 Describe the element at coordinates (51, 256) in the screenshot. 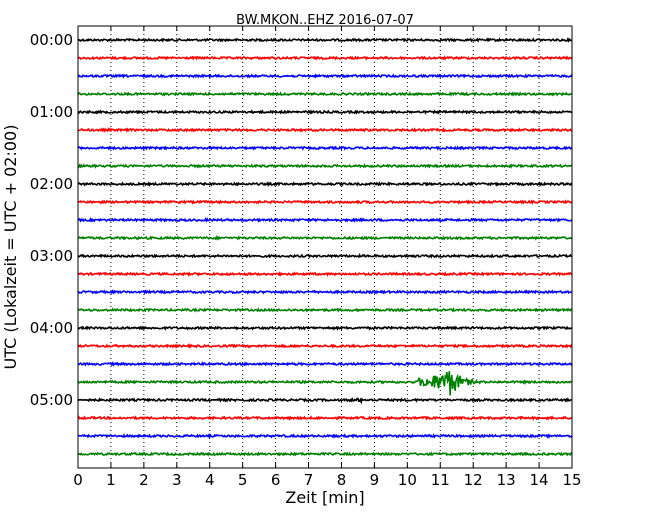

I see `y-tick-label: 03:00` at that location.